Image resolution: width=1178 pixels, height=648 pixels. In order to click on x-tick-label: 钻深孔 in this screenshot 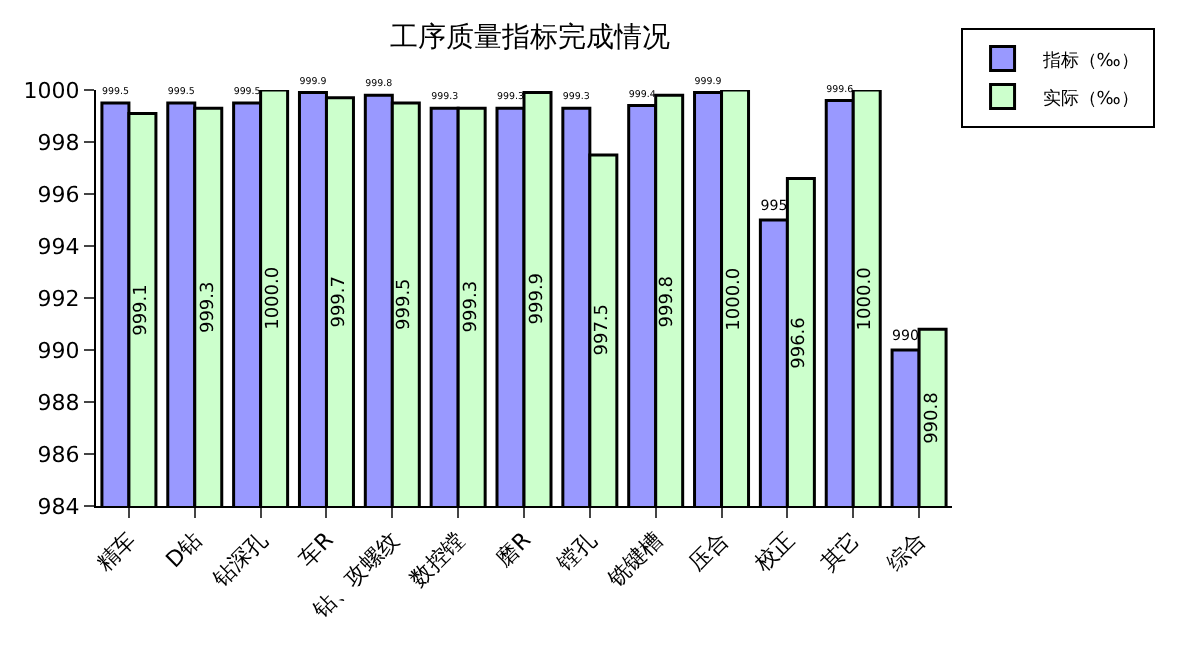, I will do `click(239, 560)`.